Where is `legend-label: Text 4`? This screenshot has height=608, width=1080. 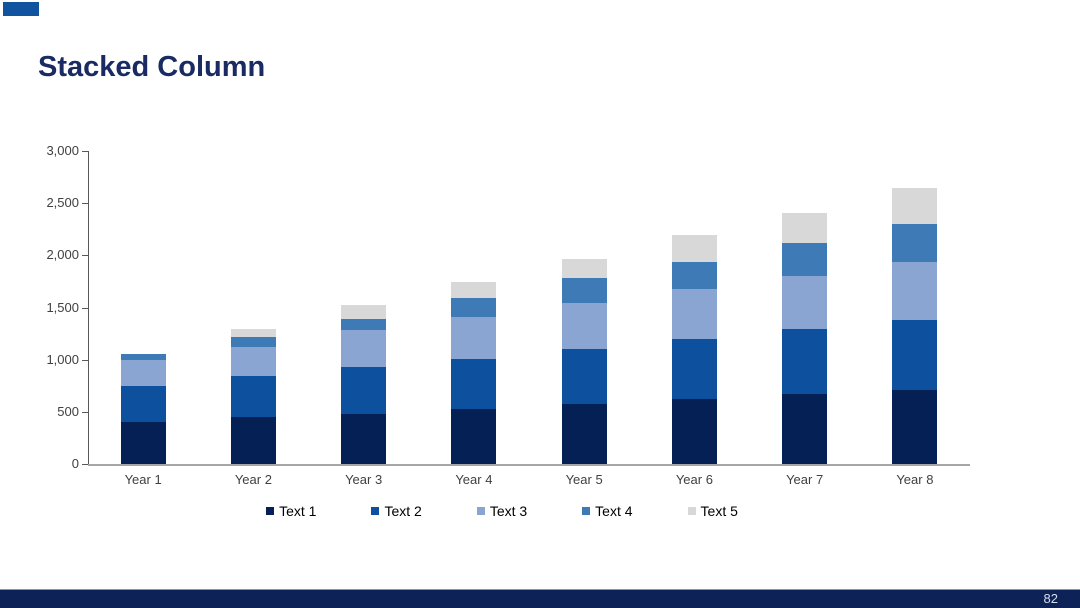 legend-label: Text 4 is located at coordinates (614, 511).